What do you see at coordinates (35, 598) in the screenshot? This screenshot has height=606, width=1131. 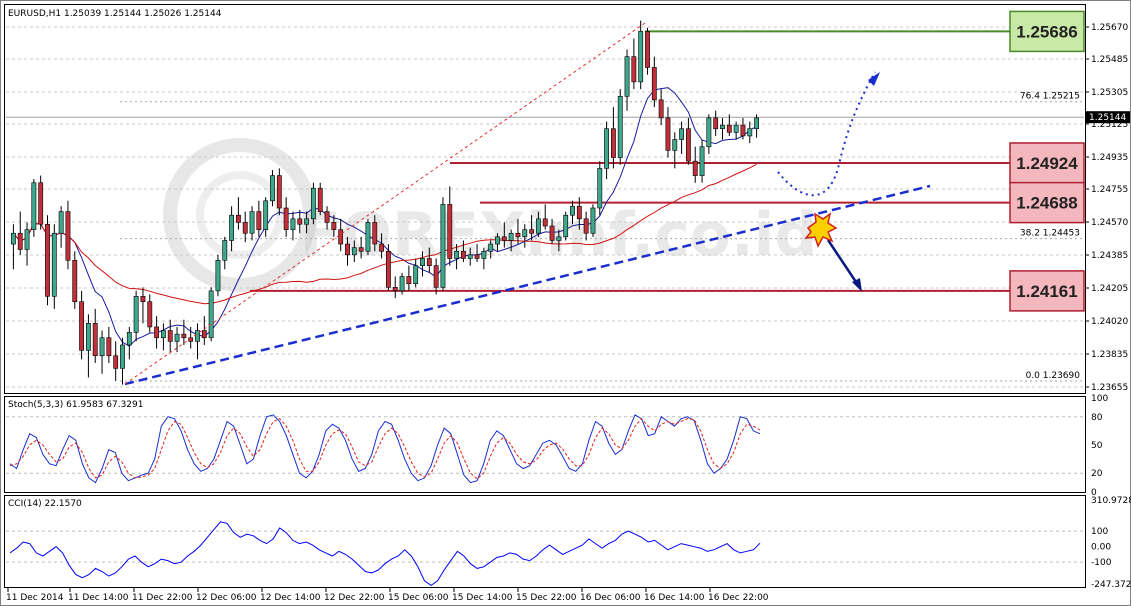 I see `time-tick-label: 11 Dec 2014` at bounding box center [35, 598].